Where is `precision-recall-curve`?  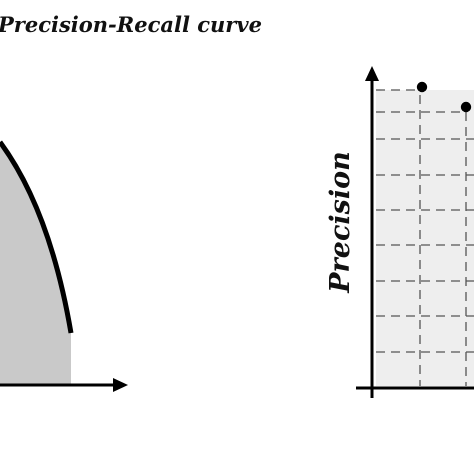 precision-recall-curve is located at coordinates (37, 237).